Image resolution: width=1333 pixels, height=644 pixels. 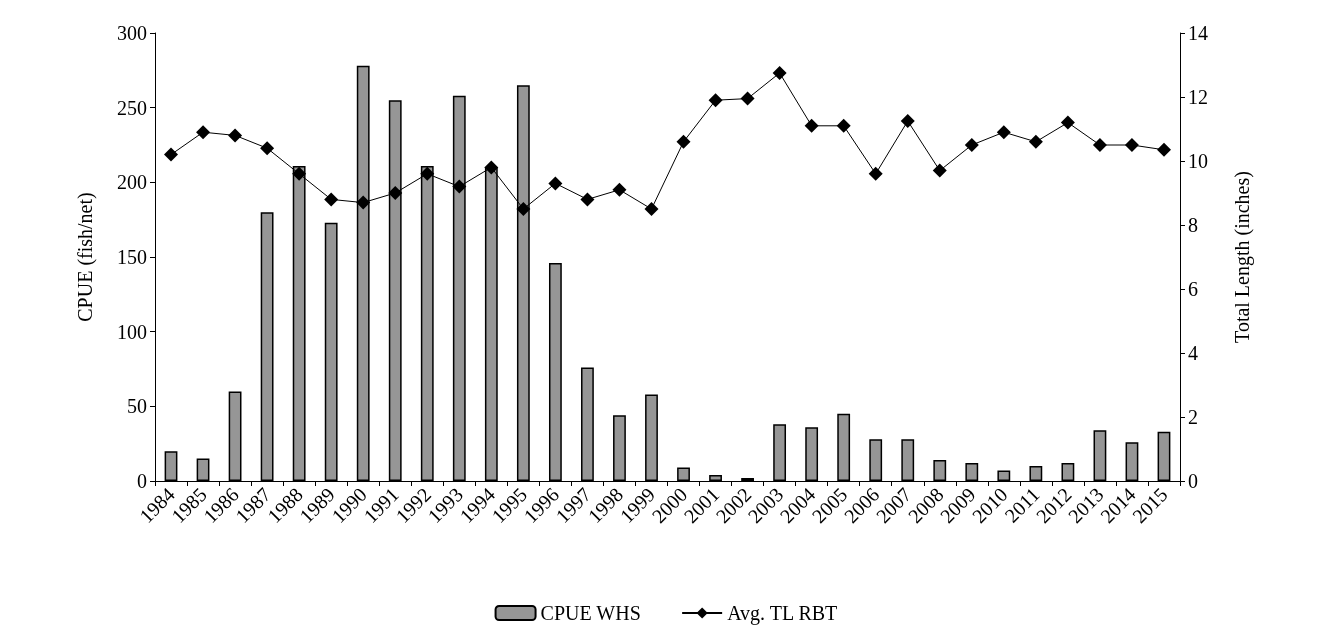 What do you see at coordinates (1198, 161) in the screenshot?
I see `y2-tick-label: 10` at bounding box center [1198, 161].